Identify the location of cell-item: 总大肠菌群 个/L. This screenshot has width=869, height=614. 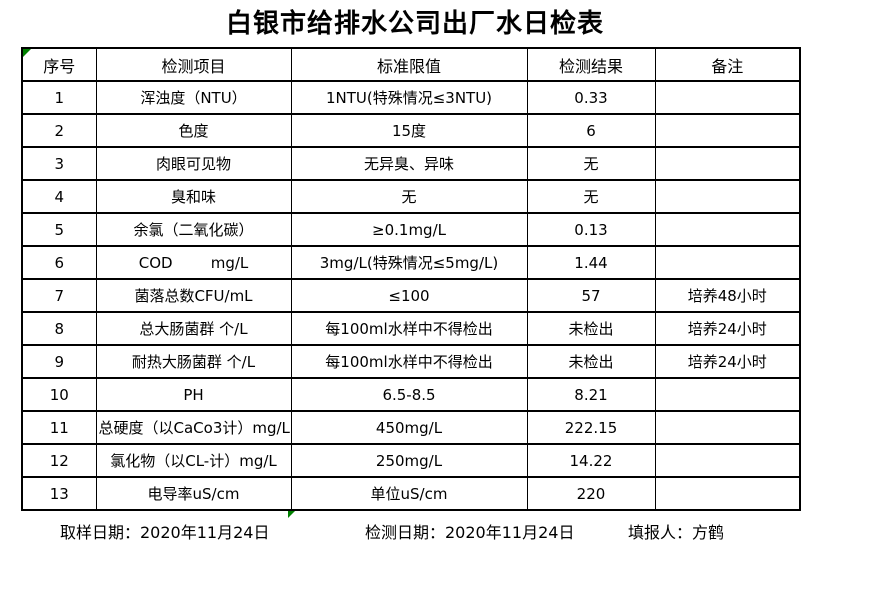
(193, 328).